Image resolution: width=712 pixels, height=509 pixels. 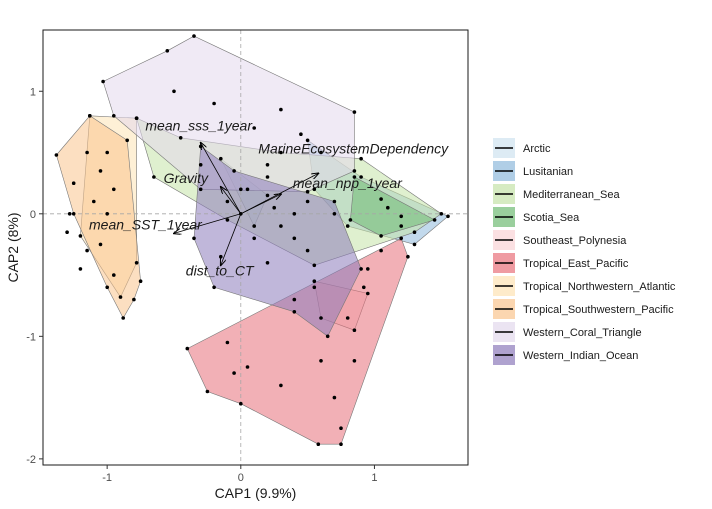 I want to click on legend-label: Western_Indian_Ocean, so click(x=580, y=356).